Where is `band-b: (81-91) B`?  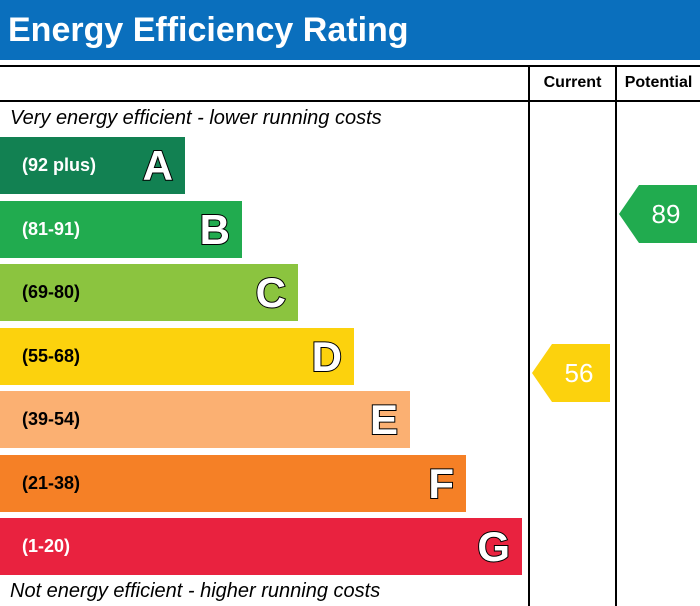
band-b: (81-91) B is located at coordinates (121, 229).